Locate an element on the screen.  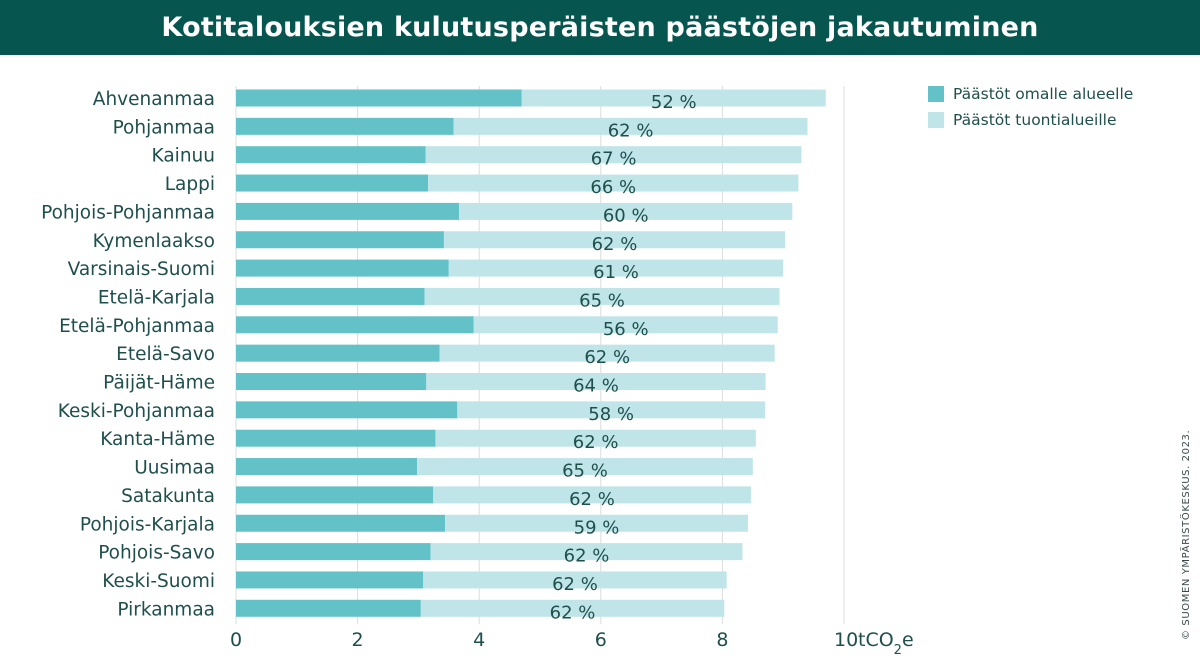
x-tick-label: 10 is located at coordinates (846, 640).